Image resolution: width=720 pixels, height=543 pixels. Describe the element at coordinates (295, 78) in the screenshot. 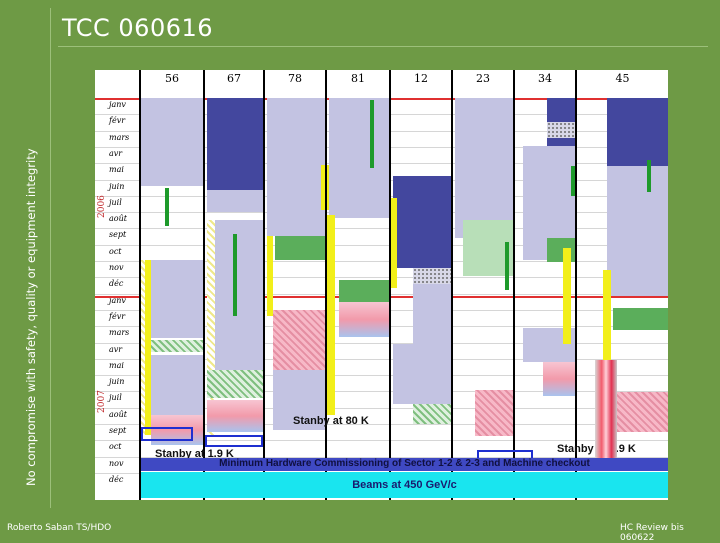

I see `sector-header-78: 78` at that location.